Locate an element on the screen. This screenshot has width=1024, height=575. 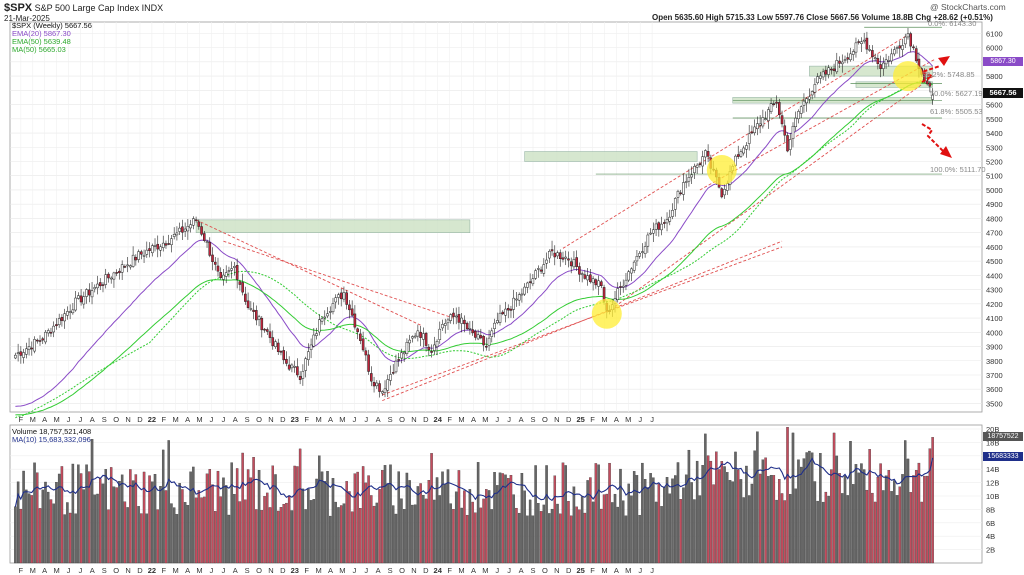
watermark: @ StockCharts.com is located at coordinates (968, 7).